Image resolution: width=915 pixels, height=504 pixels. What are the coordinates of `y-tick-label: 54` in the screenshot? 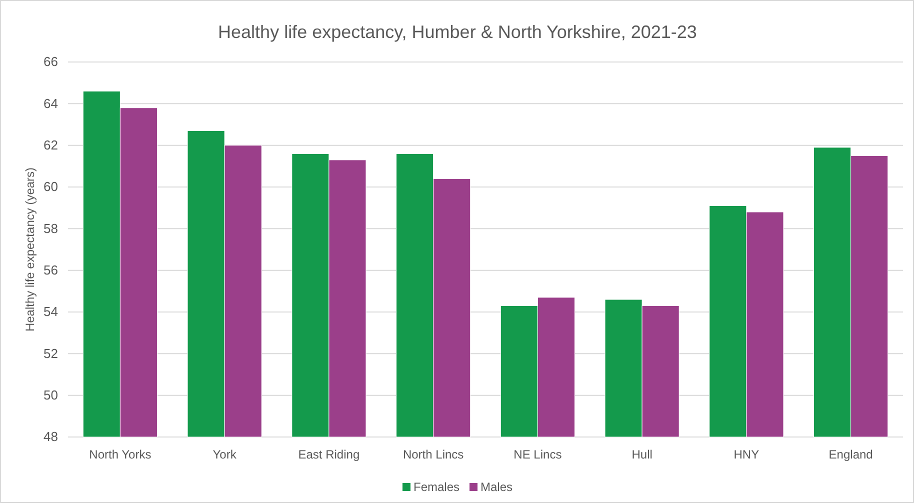 It's located at (51, 312).